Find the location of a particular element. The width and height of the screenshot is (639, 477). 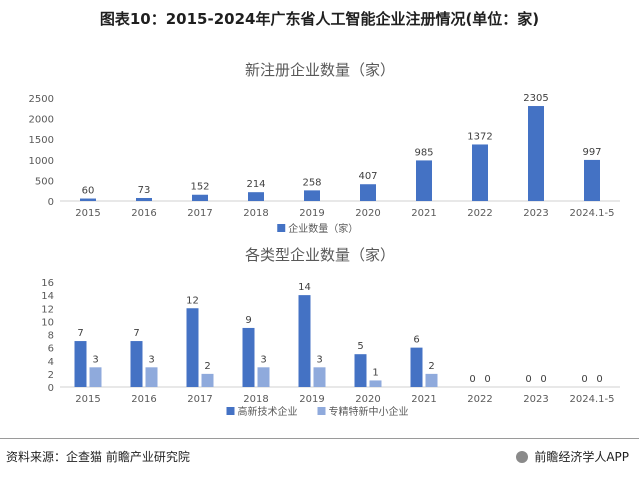

source-note: 资料来源：企查猫 前瞻产业研究院 is located at coordinates (98, 457).